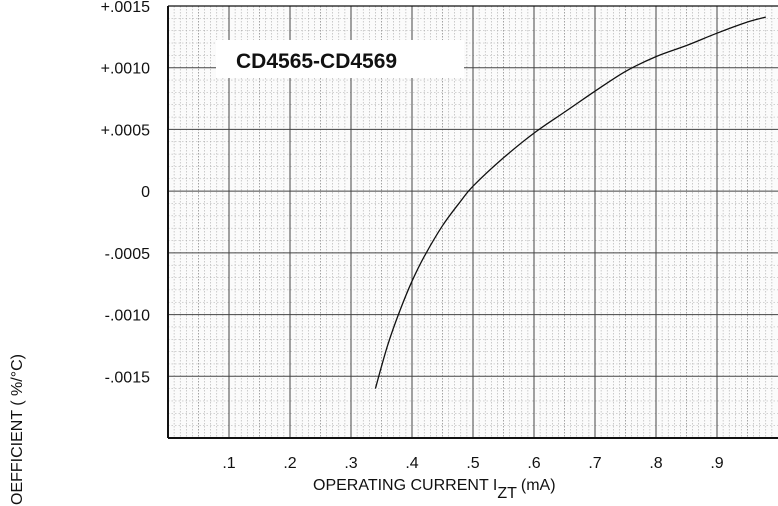  I want to click on x-tick-label: .7, so click(594, 463).